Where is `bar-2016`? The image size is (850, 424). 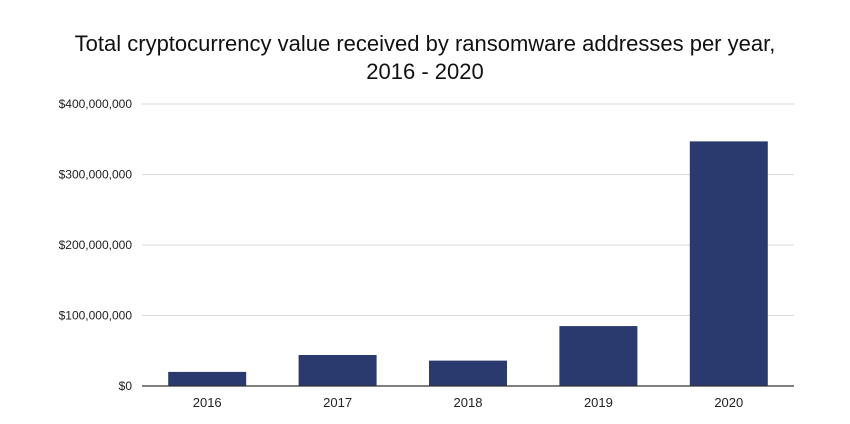
bar-2016 is located at coordinates (207, 378).